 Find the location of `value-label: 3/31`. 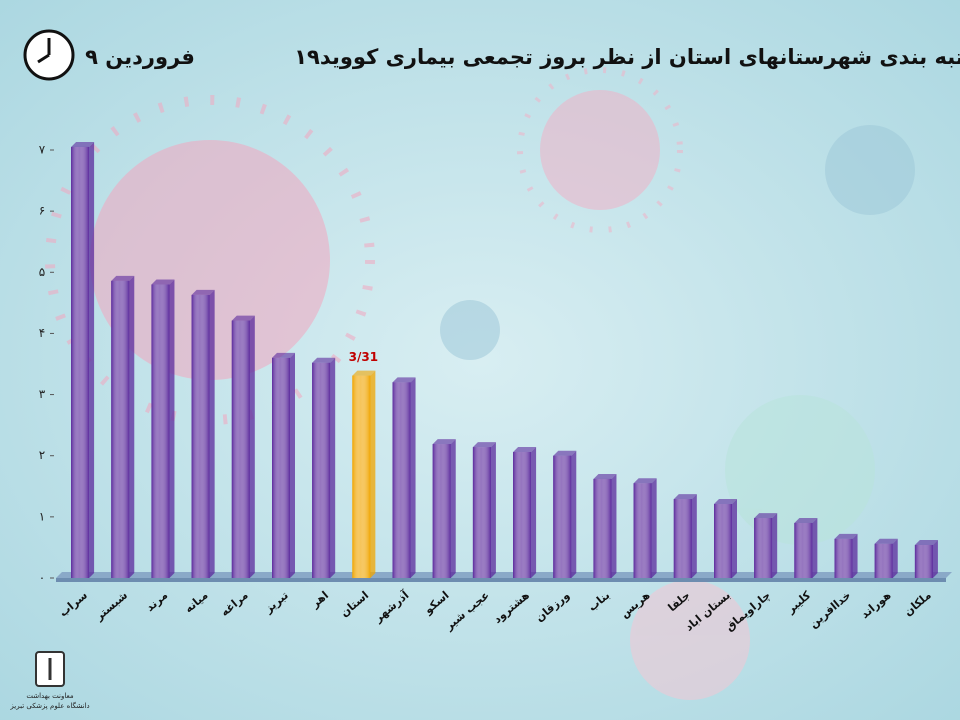

value-label: 3/31 is located at coordinates (363, 357).